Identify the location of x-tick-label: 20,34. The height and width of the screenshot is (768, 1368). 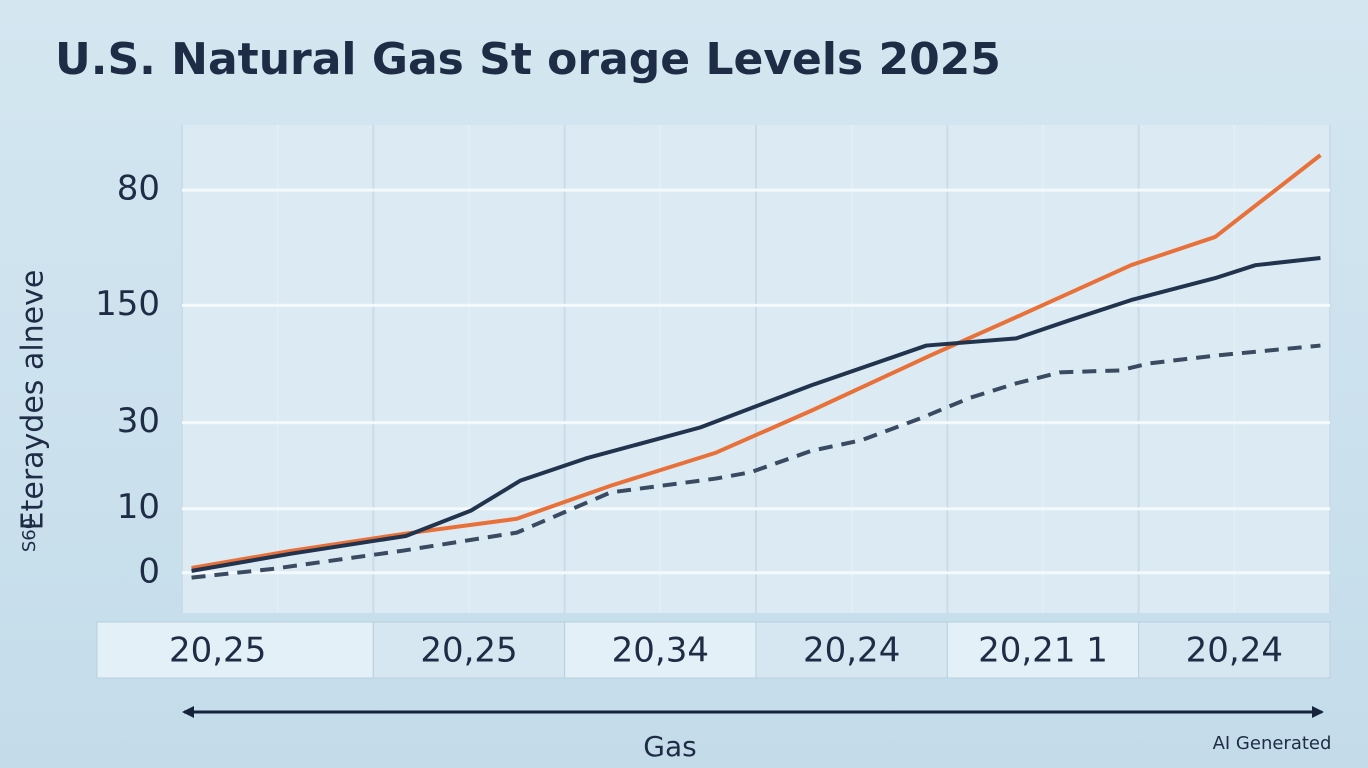
(660, 651).